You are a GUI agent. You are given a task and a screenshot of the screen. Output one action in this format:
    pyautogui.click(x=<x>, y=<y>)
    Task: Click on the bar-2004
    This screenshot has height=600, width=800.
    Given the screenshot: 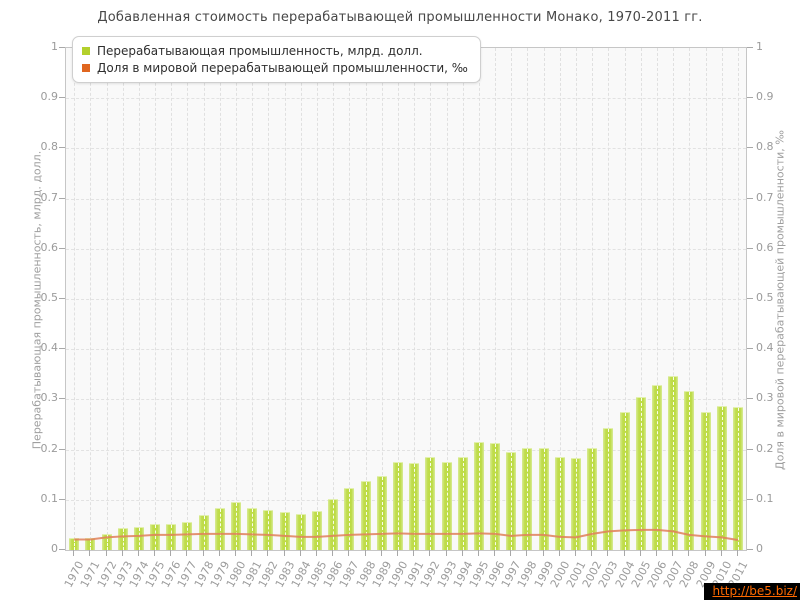 What is the action you would take?
    pyautogui.click(x=624, y=481)
    